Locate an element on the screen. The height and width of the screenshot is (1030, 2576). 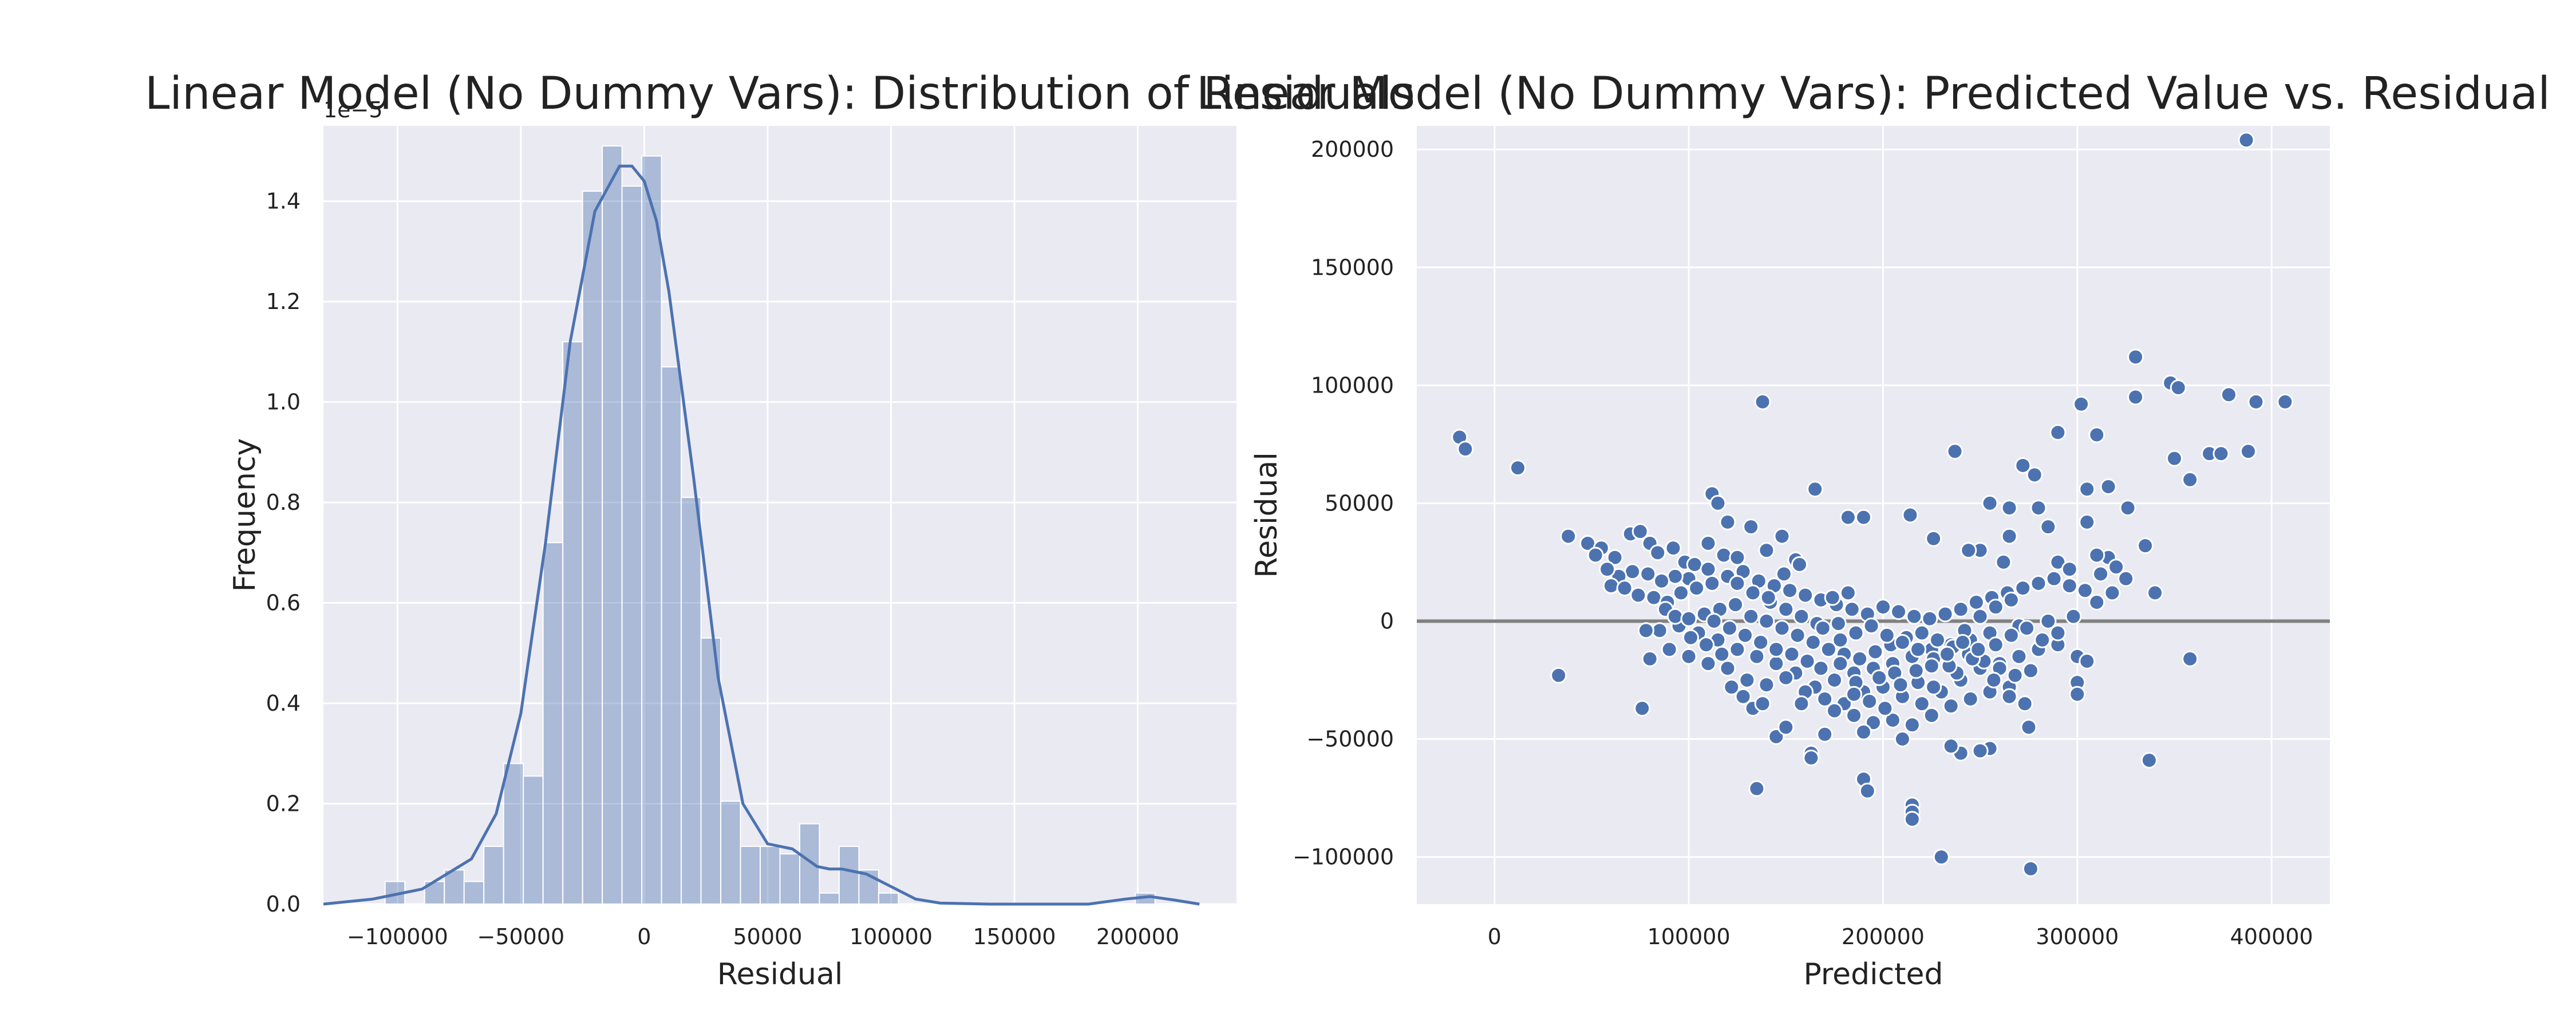
hist-y-scale-label: 1e−5 is located at coordinates (353, 109).